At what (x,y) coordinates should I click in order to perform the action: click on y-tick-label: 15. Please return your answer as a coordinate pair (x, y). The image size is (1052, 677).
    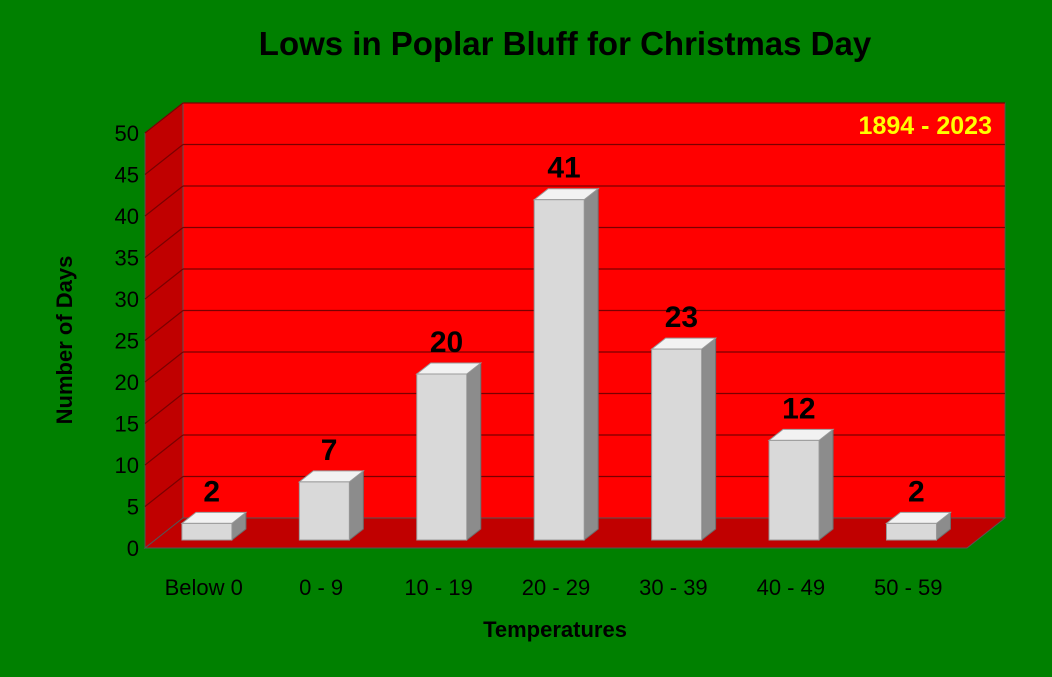
    Looking at the image, I should click on (127, 424).